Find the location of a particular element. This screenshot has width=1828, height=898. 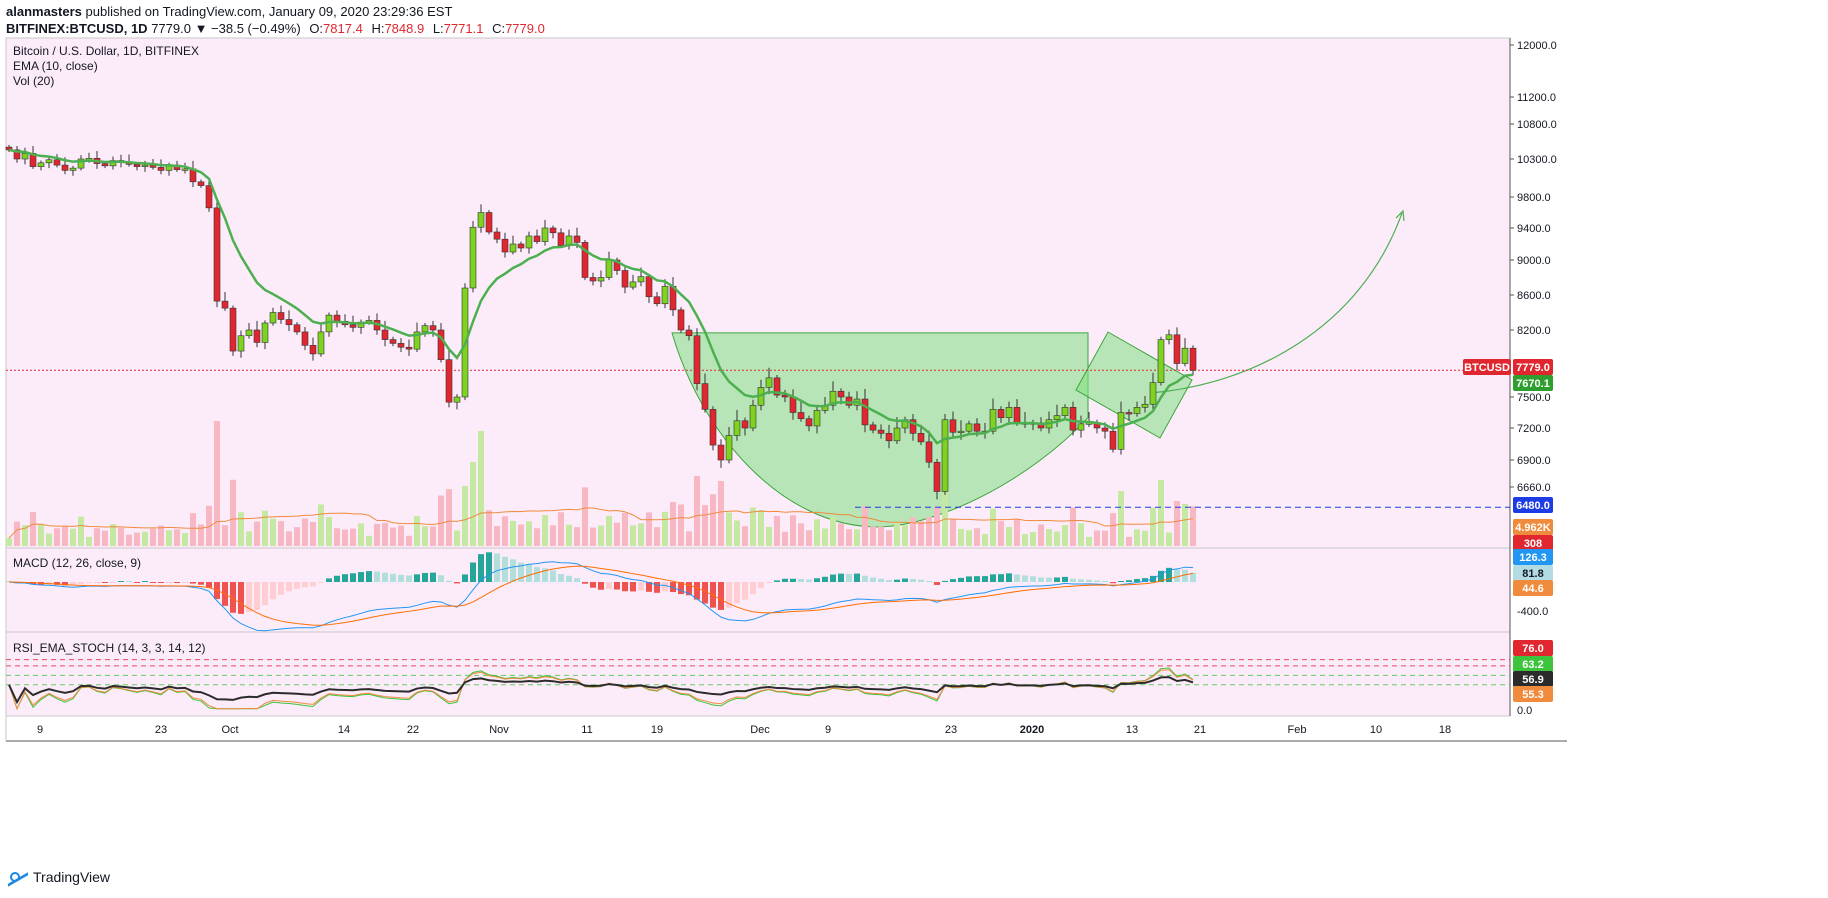

price-change: ▼ −38.5 (−0.49%) is located at coordinates (247, 28).